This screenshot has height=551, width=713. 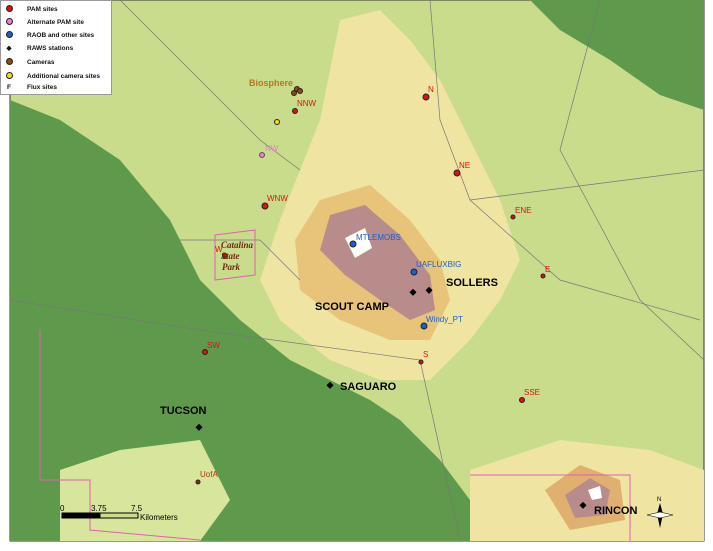 I want to click on park-label-line: Catalina, so click(x=237, y=245).